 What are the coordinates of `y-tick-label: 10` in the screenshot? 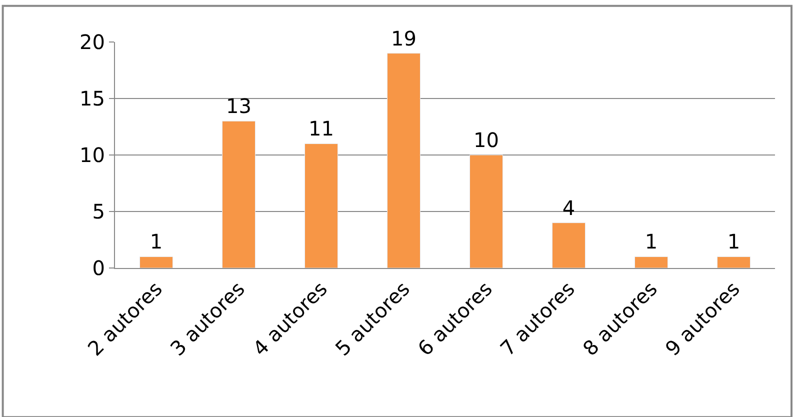 It's located at (92, 155).